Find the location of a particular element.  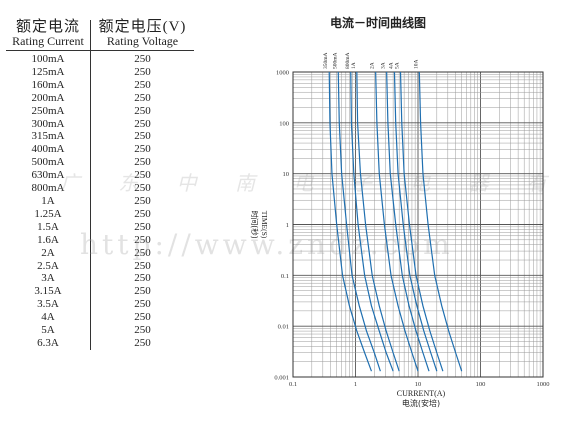

series-label: 800mA is located at coordinates (348, 60).